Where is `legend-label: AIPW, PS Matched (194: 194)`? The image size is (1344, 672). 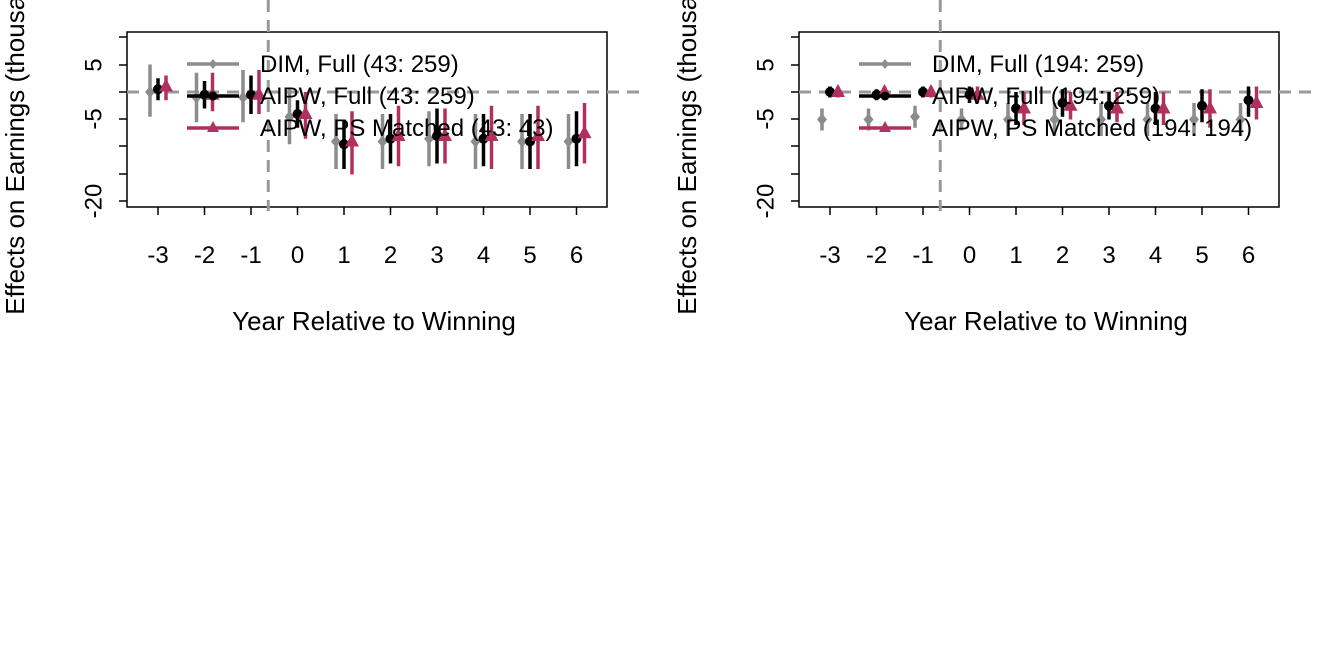
legend-label: AIPW, PS Matched (194: 194) is located at coordinates (1092, 128).